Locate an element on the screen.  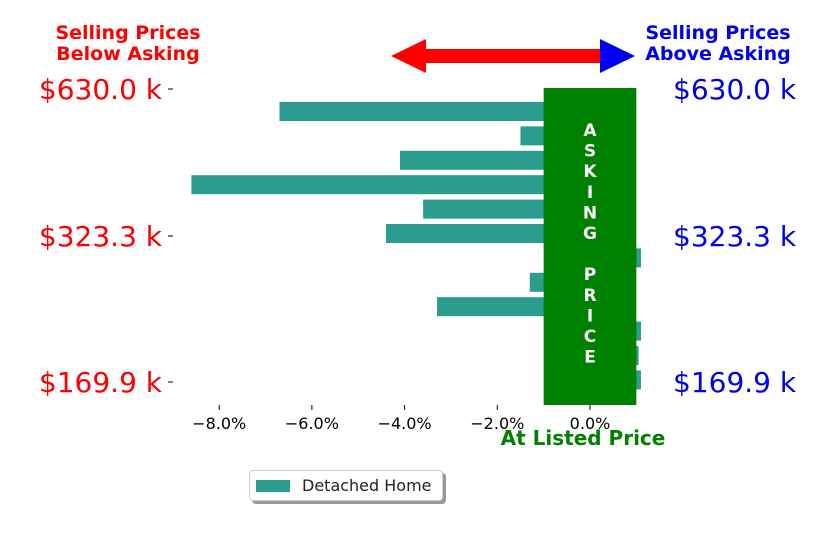
legend-label: Detached Home is located at coordinates (367, 485).